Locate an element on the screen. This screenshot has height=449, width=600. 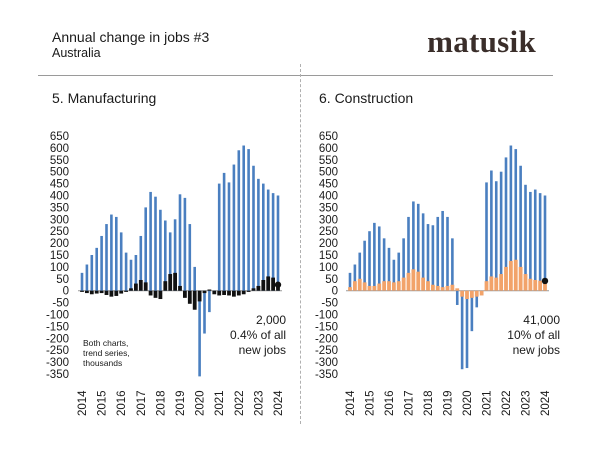
chart-subtitle: Australia is located at coordinates (76, 53).